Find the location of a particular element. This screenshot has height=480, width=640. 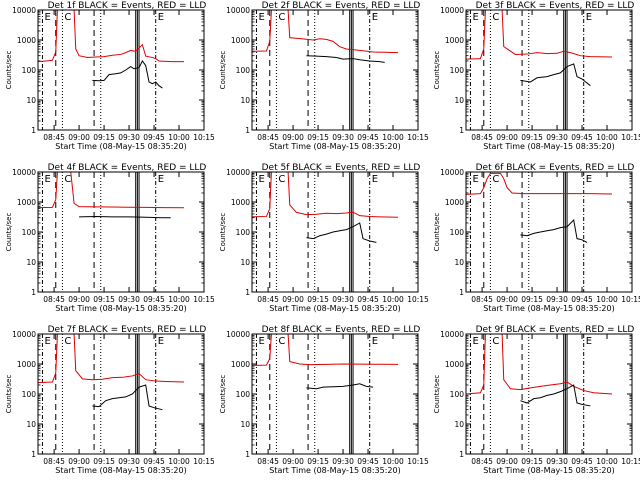

panel-title: Det 7f BLACK = Events, RED = LLD is located at coordinates (127, 330).